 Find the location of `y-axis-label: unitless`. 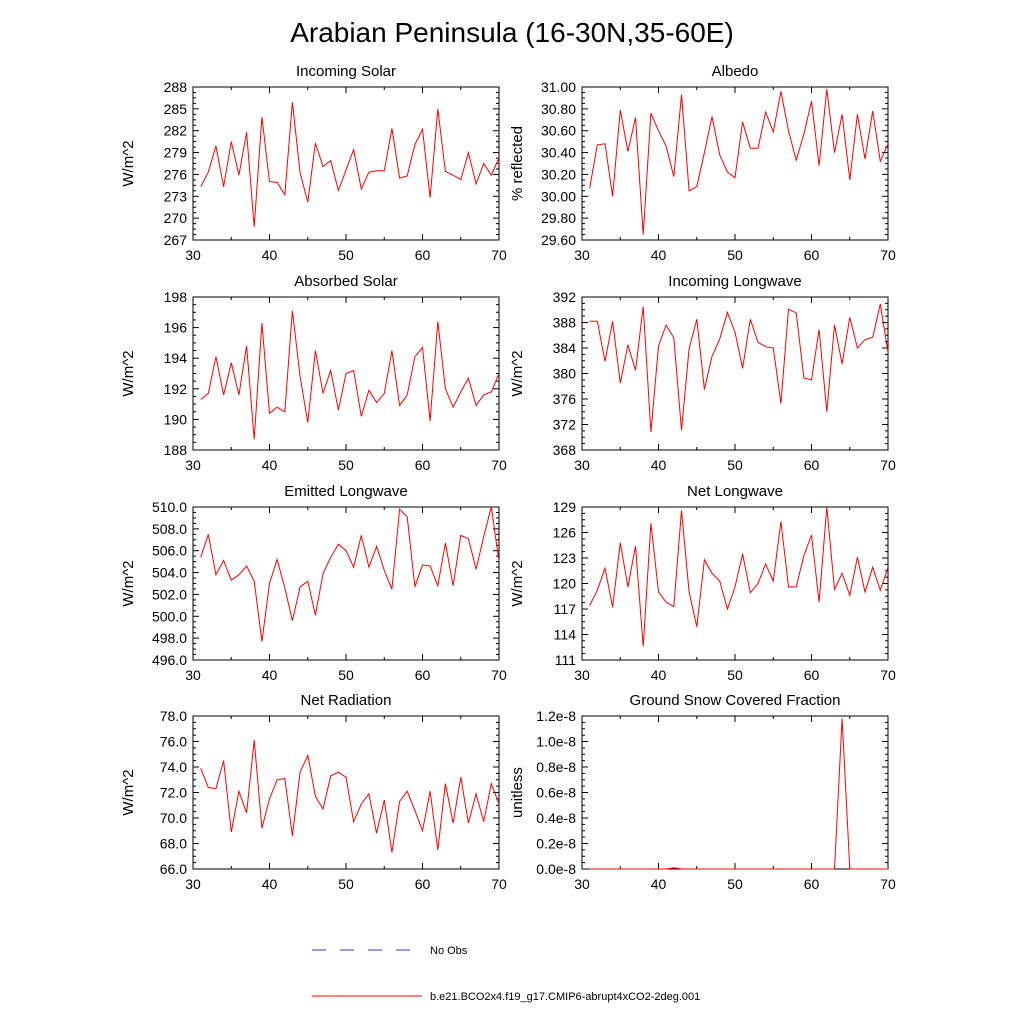

y-axis-label: unitless is located at coordinates (517, 792).